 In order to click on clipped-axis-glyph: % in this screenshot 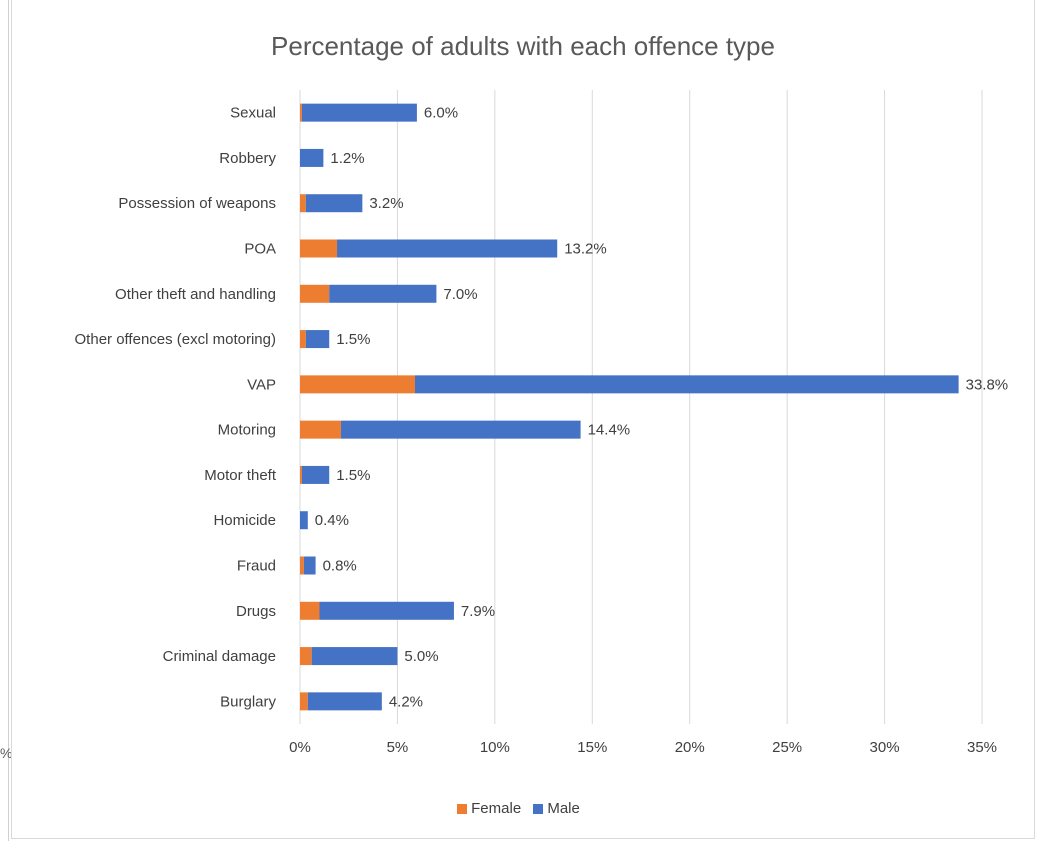, I will do `click(6, 753)`.